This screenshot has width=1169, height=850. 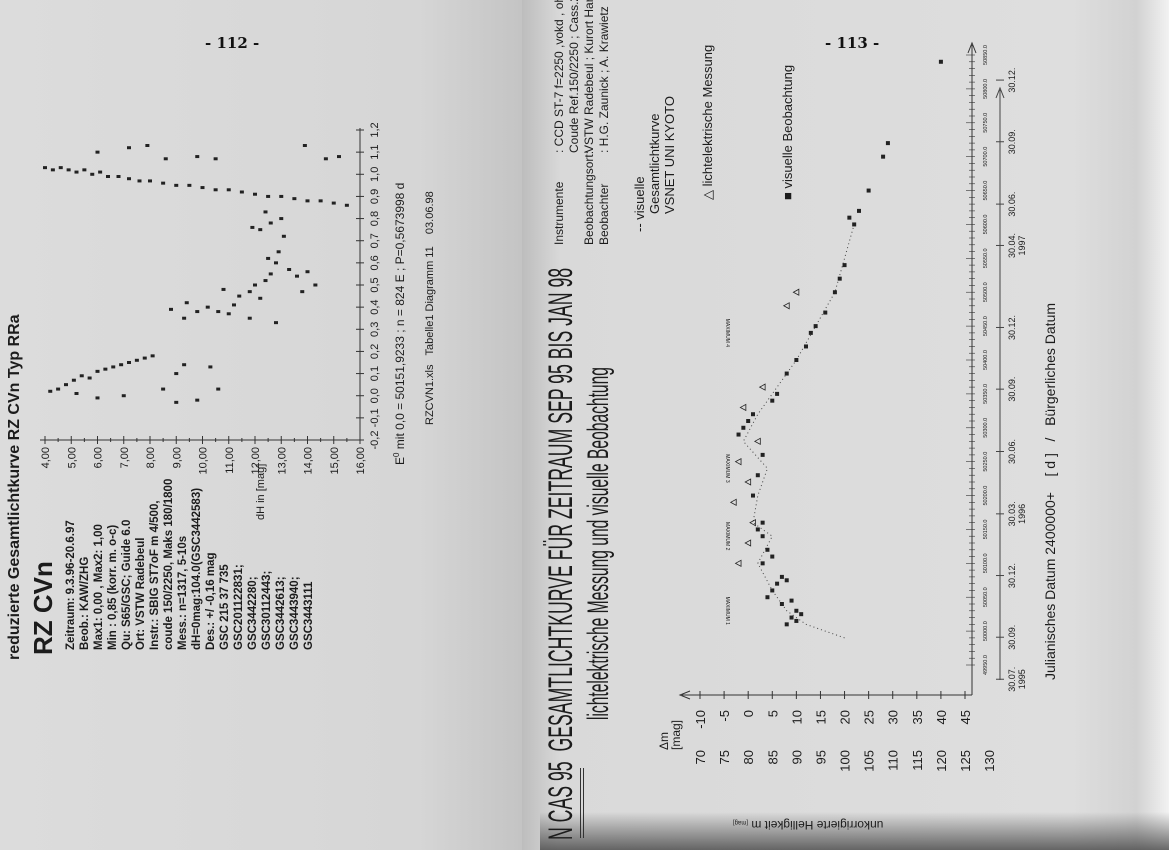 What do you see at coordinates (748, 757) in the screenshot?
I see `y2-tick-label: 80` at bounding box center [748, 757].